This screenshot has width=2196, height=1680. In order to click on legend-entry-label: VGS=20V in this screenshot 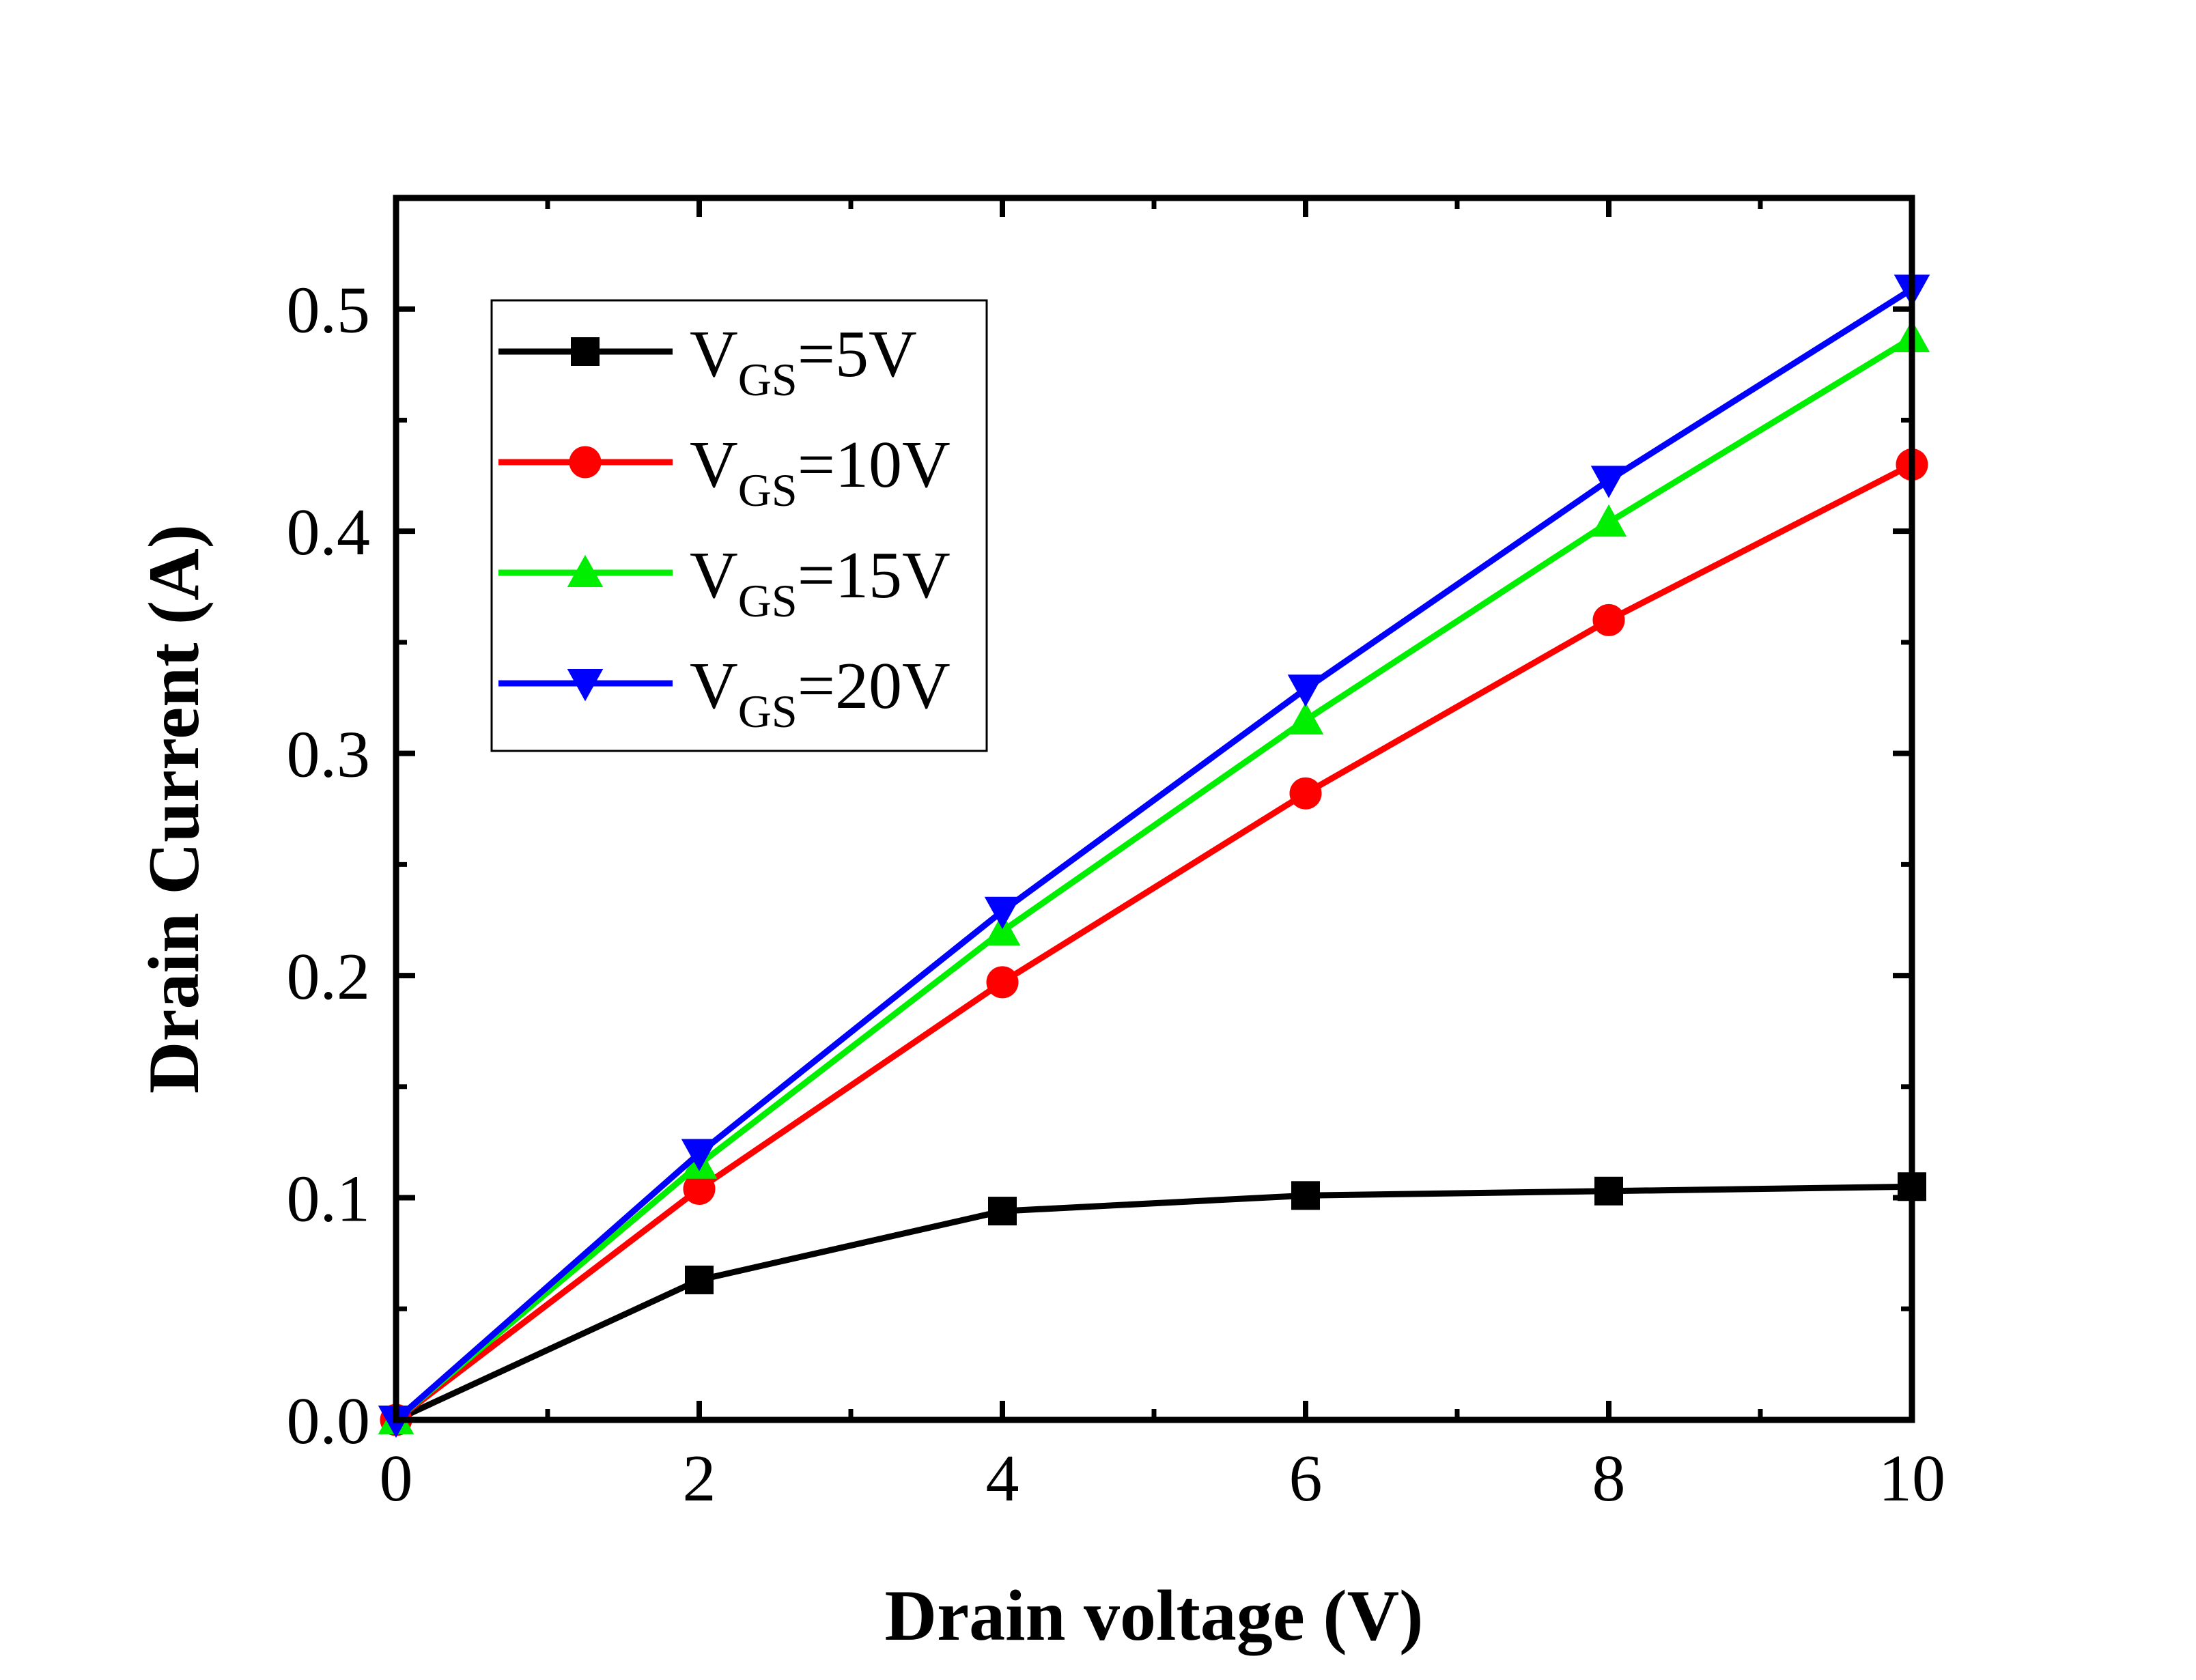, I will do `click(821, 693)`.